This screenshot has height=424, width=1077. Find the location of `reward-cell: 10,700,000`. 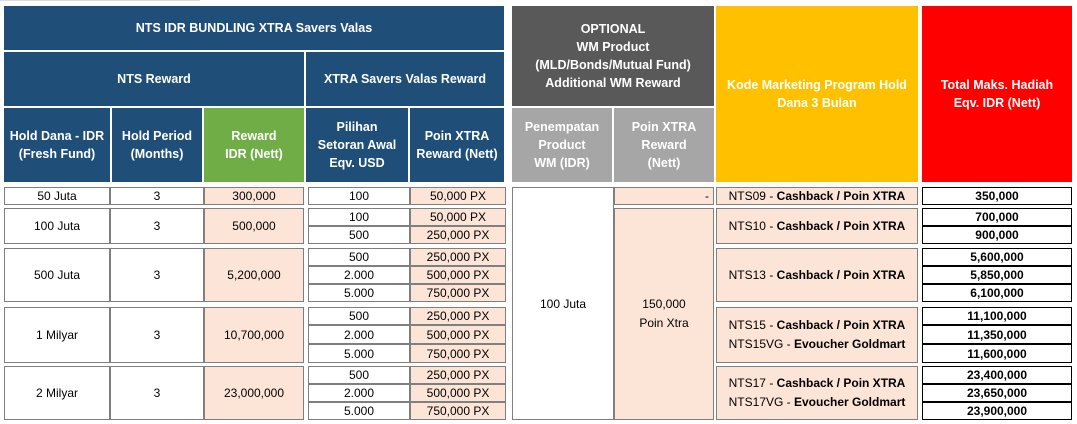

reward-cell: 10,700,000 is located at coordinates (254, 335).